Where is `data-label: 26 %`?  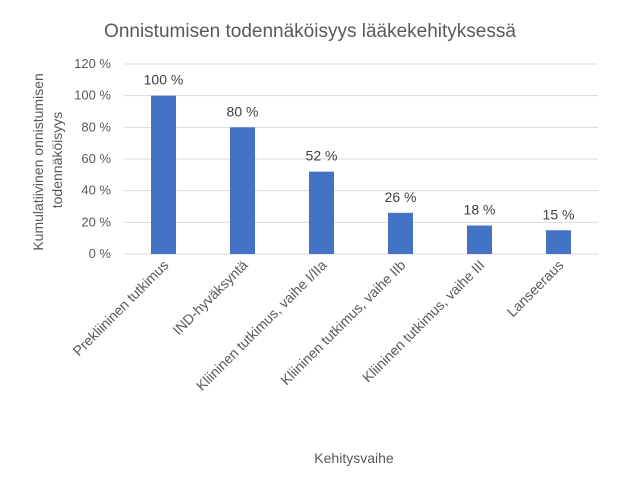 data-label: 26 % is located at coordinates (401, 197).